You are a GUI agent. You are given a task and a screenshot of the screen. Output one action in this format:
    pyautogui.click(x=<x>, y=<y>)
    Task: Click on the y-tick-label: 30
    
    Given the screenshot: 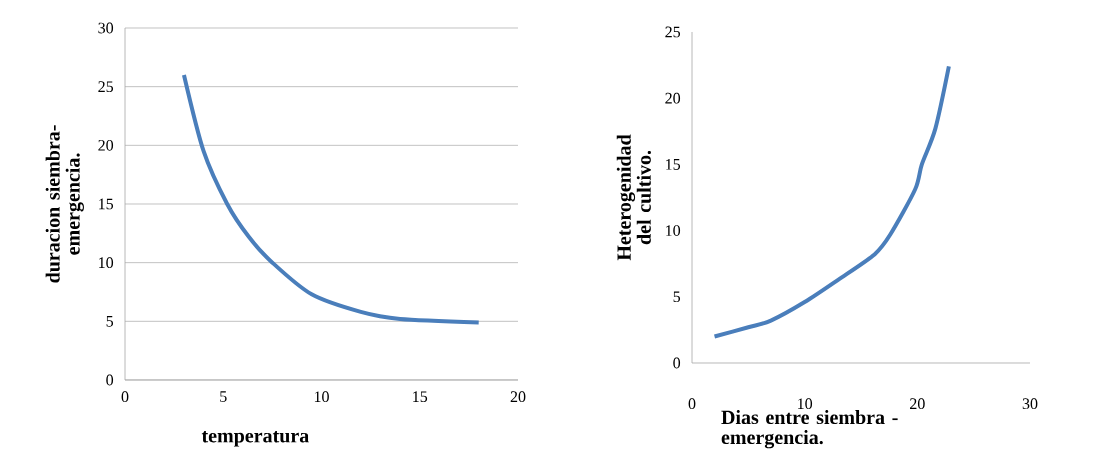 What is the action you would take?
    pyautogui.click(x=106, y=28)
    